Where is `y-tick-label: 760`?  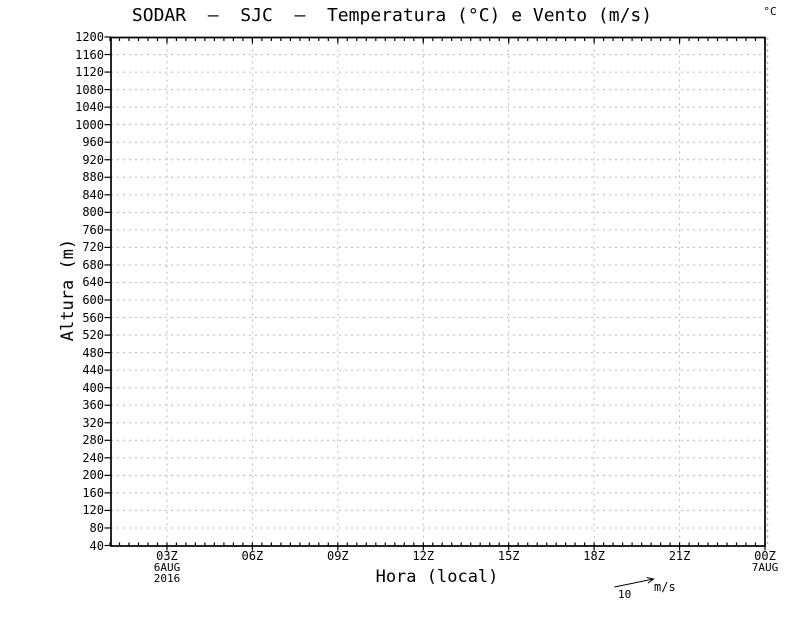
y-tick-label: 760 is located at coordinates (93, 229).